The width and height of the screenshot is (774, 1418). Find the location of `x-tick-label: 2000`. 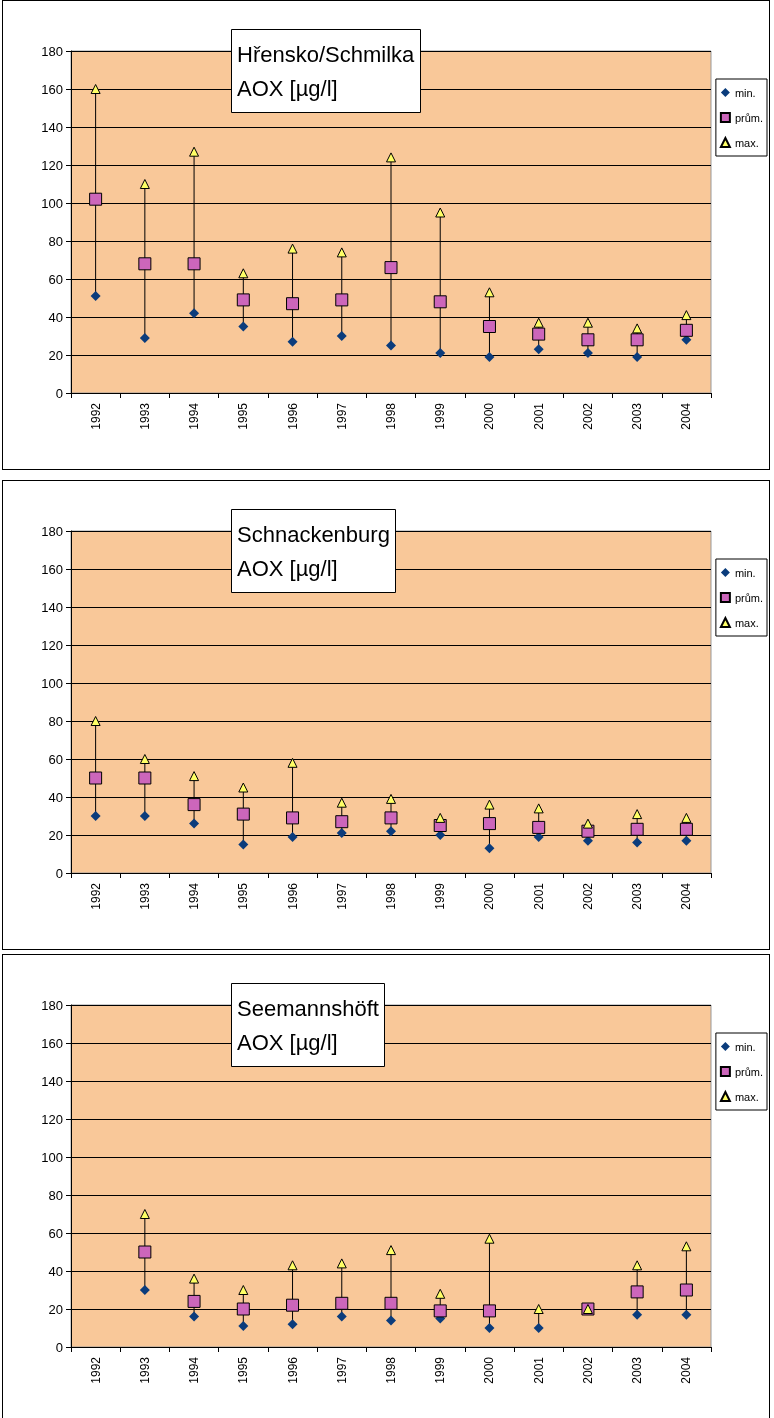

x-tick-label: 2000 is located at coordinates (489, 896).